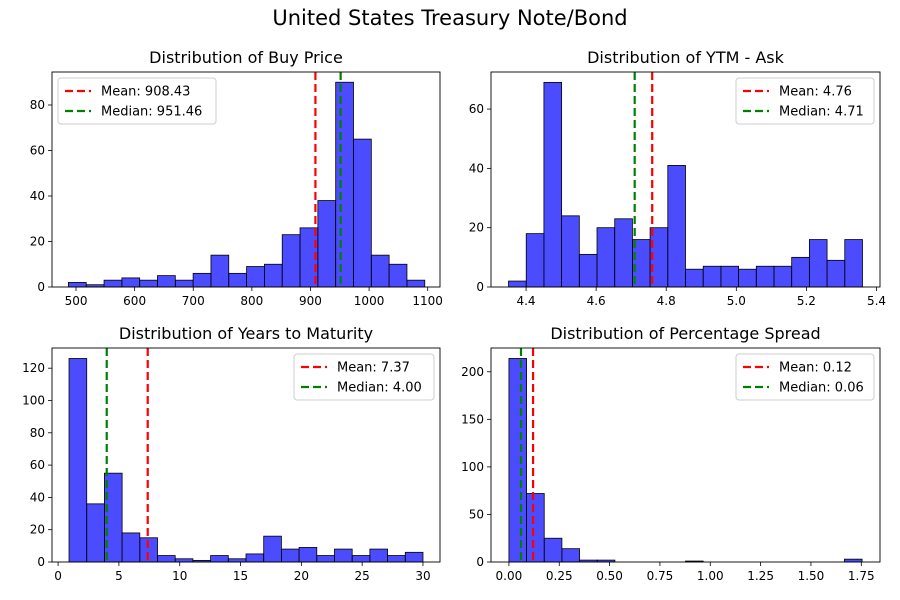 The width and height of the screenshot is (900, 600). I want to click on x-tick-label: 1100, so click(427, 301).